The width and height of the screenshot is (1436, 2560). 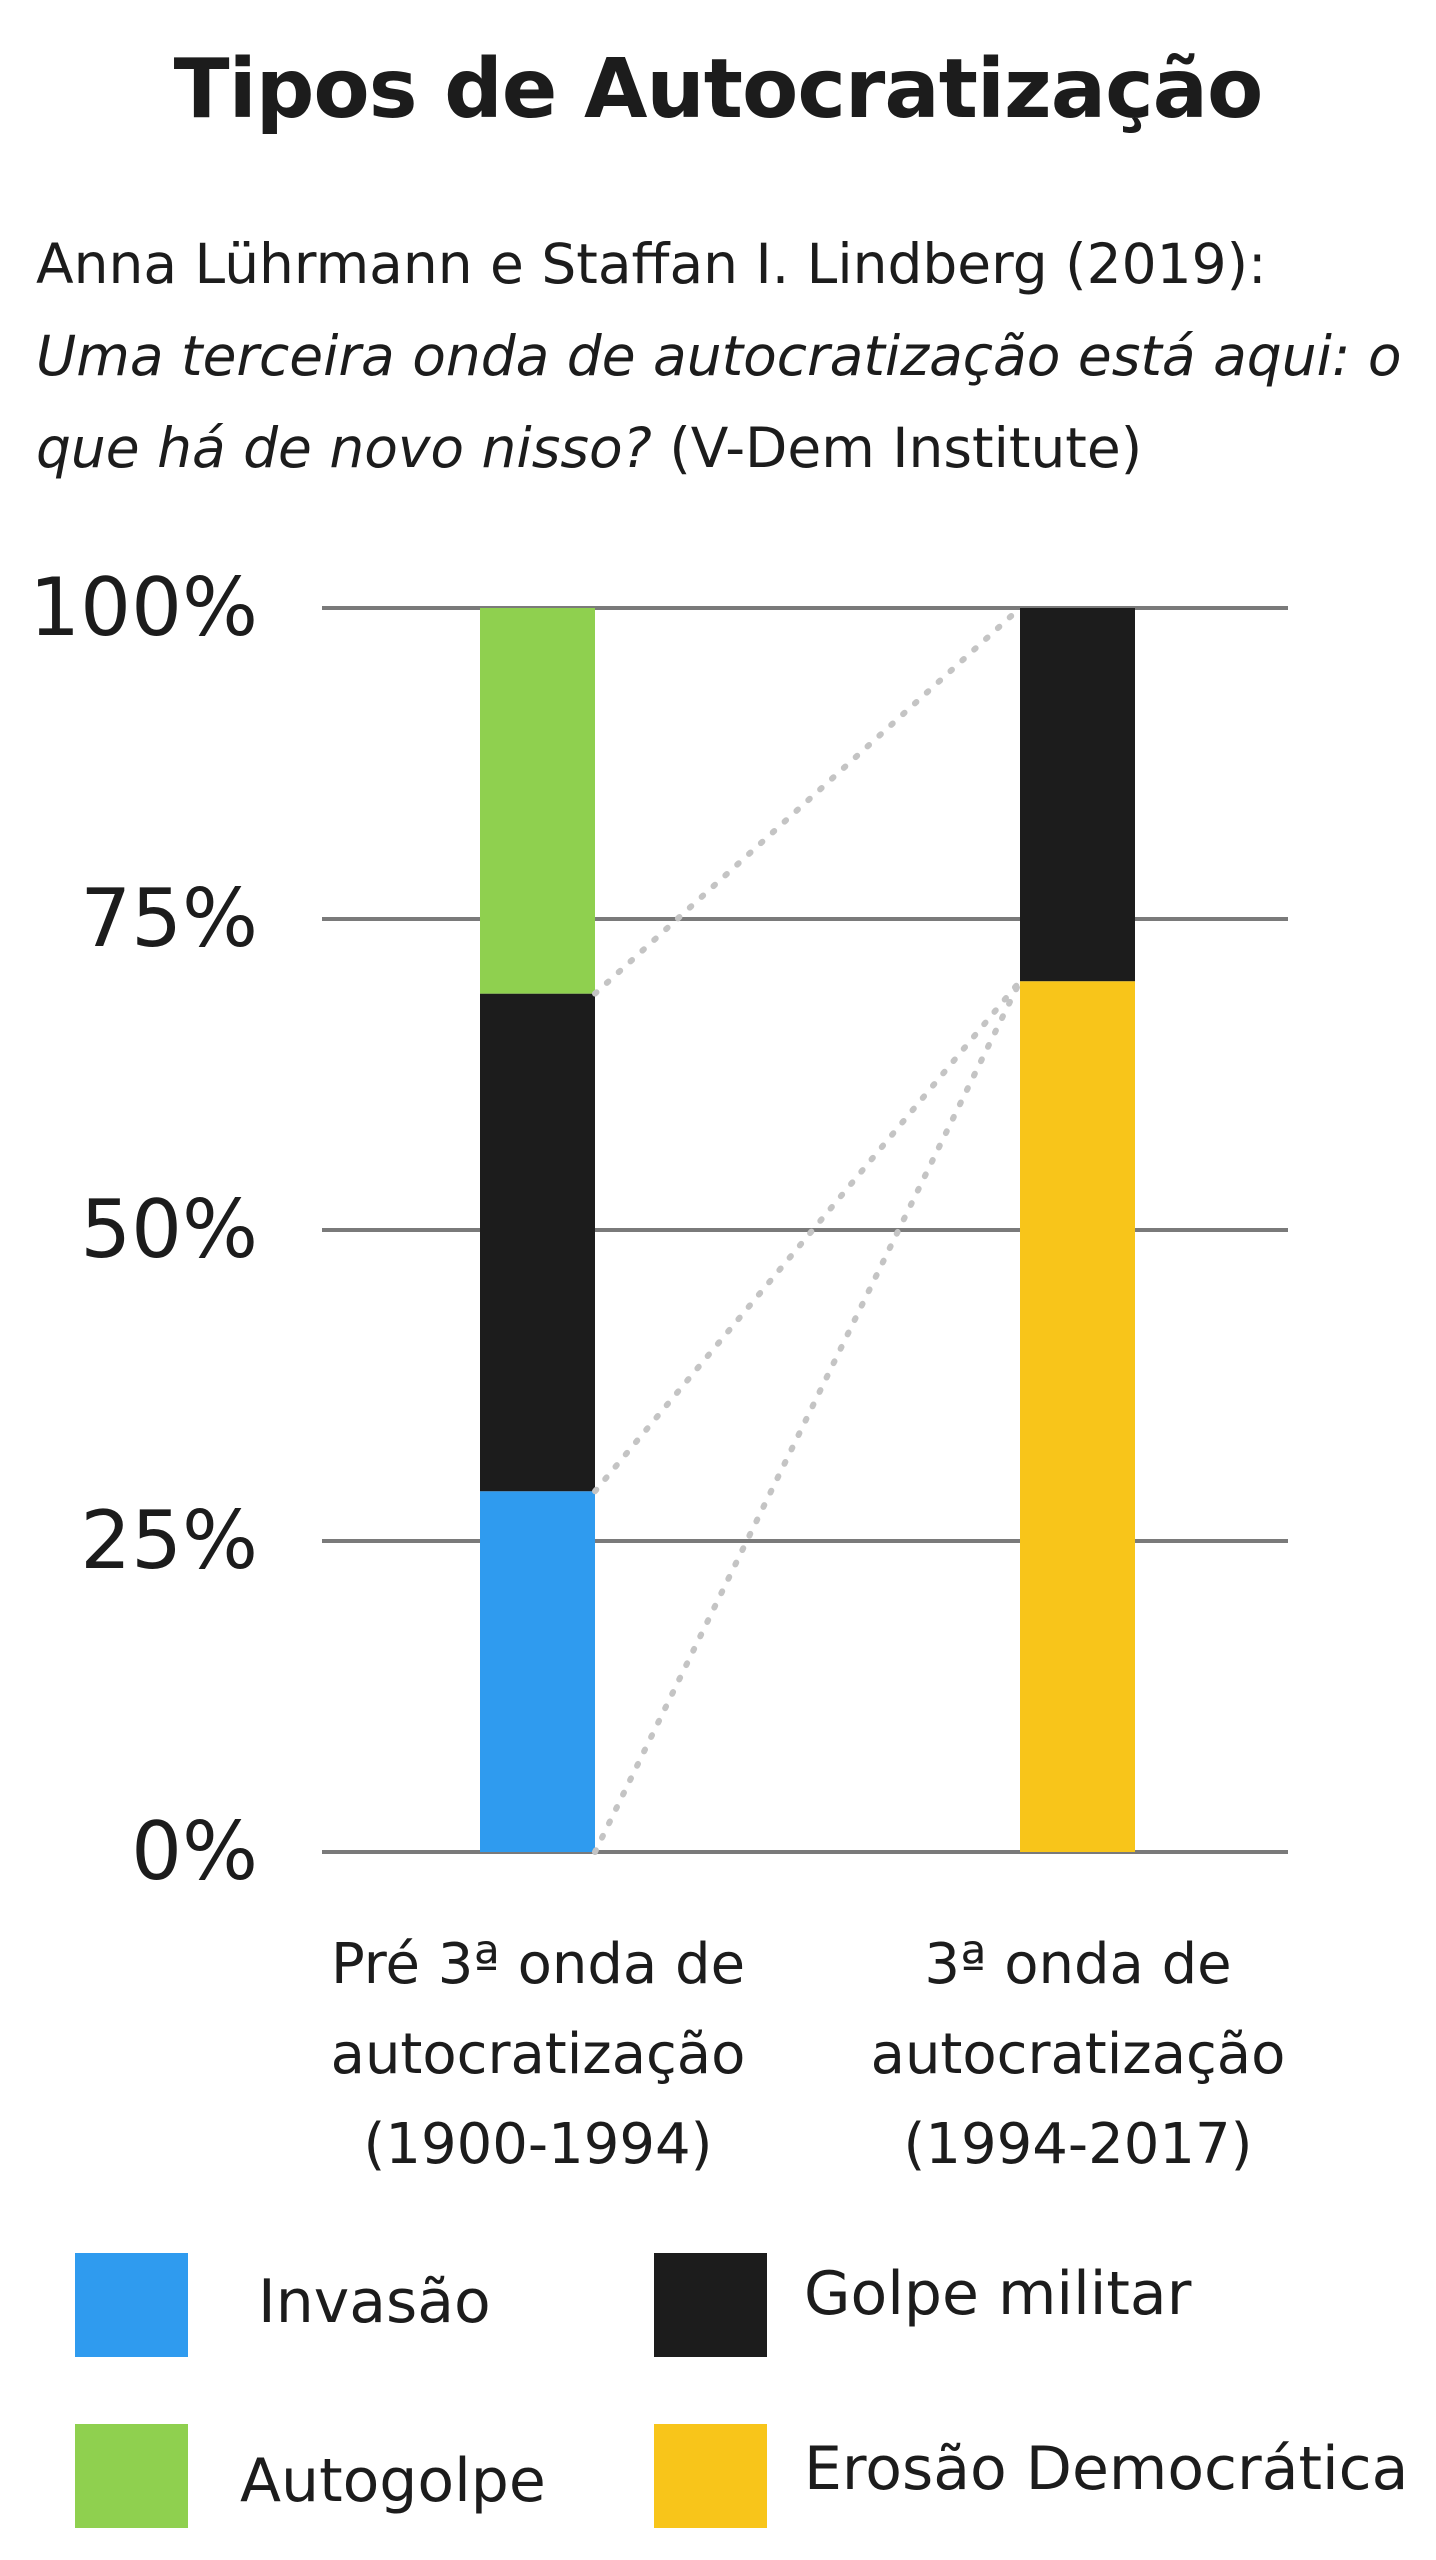 What do you see at coordinates (1106, 2469) in the screenshot?
I see `legend-label: Erosão Democrática` at bounding box center [1106, 2469].